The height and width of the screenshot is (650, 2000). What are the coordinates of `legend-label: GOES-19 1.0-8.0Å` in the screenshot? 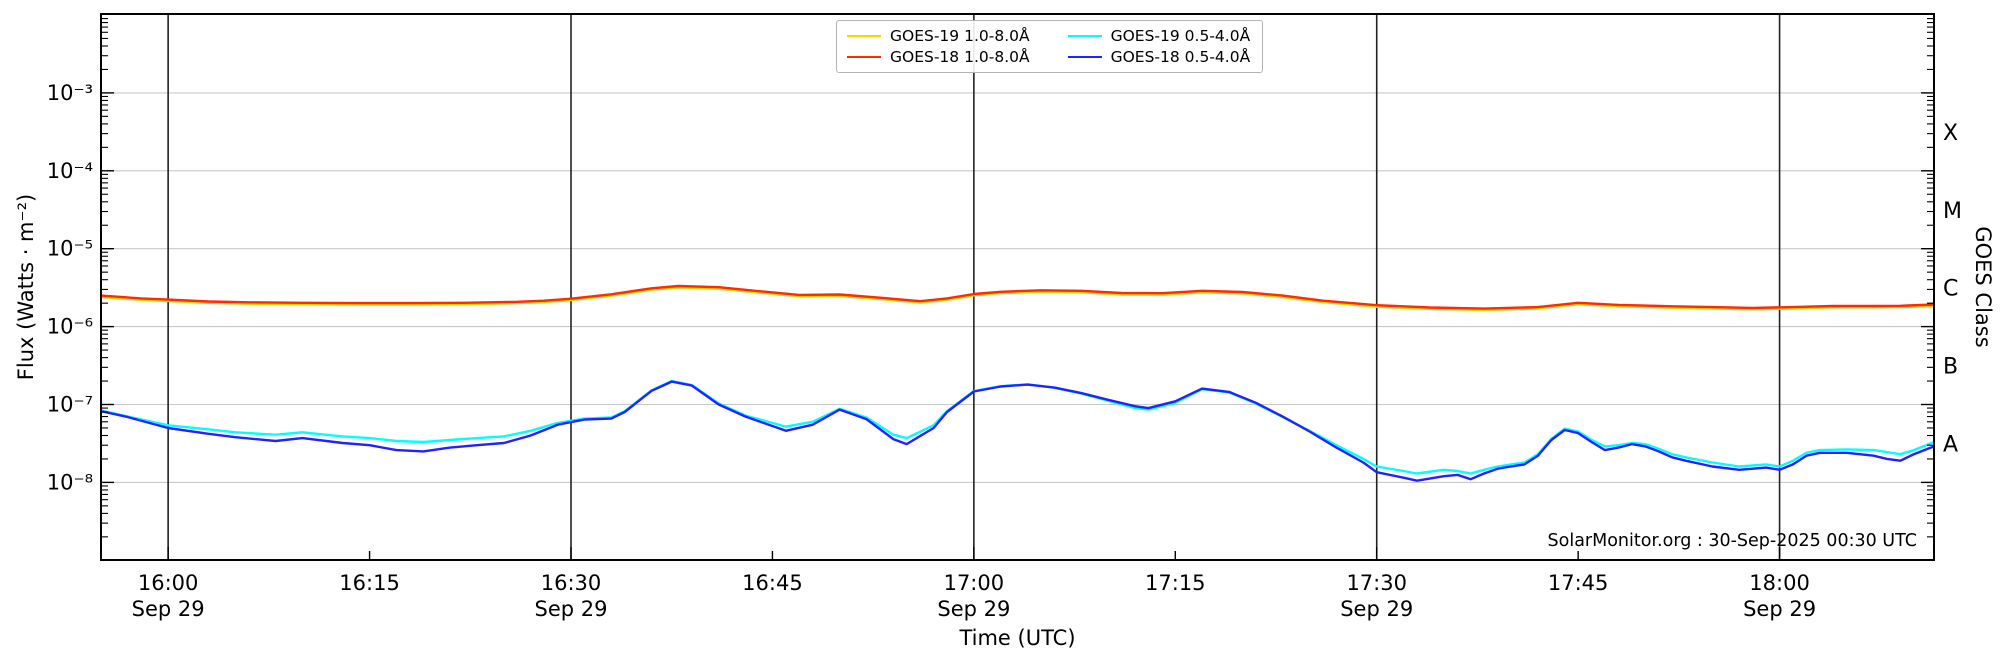 It's located at (960, 36).